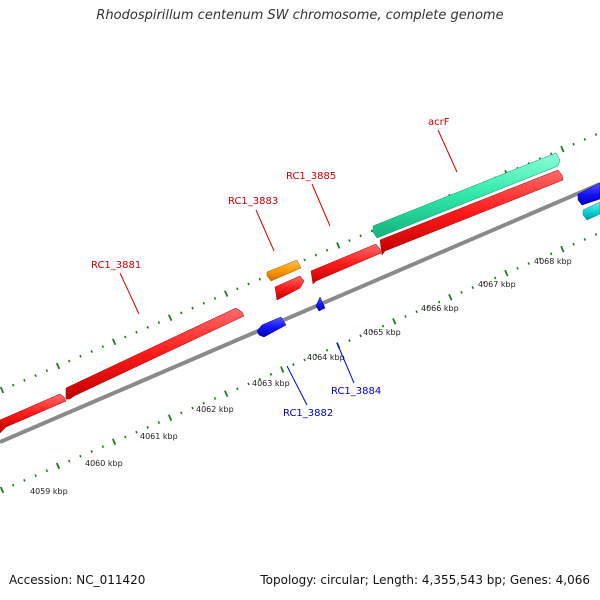  I want to click on gene-arrow-orange, so click(284, 270).